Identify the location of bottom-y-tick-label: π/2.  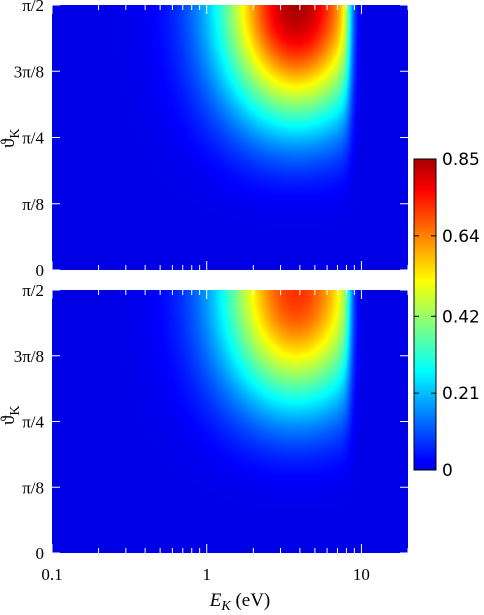
(33, 290).